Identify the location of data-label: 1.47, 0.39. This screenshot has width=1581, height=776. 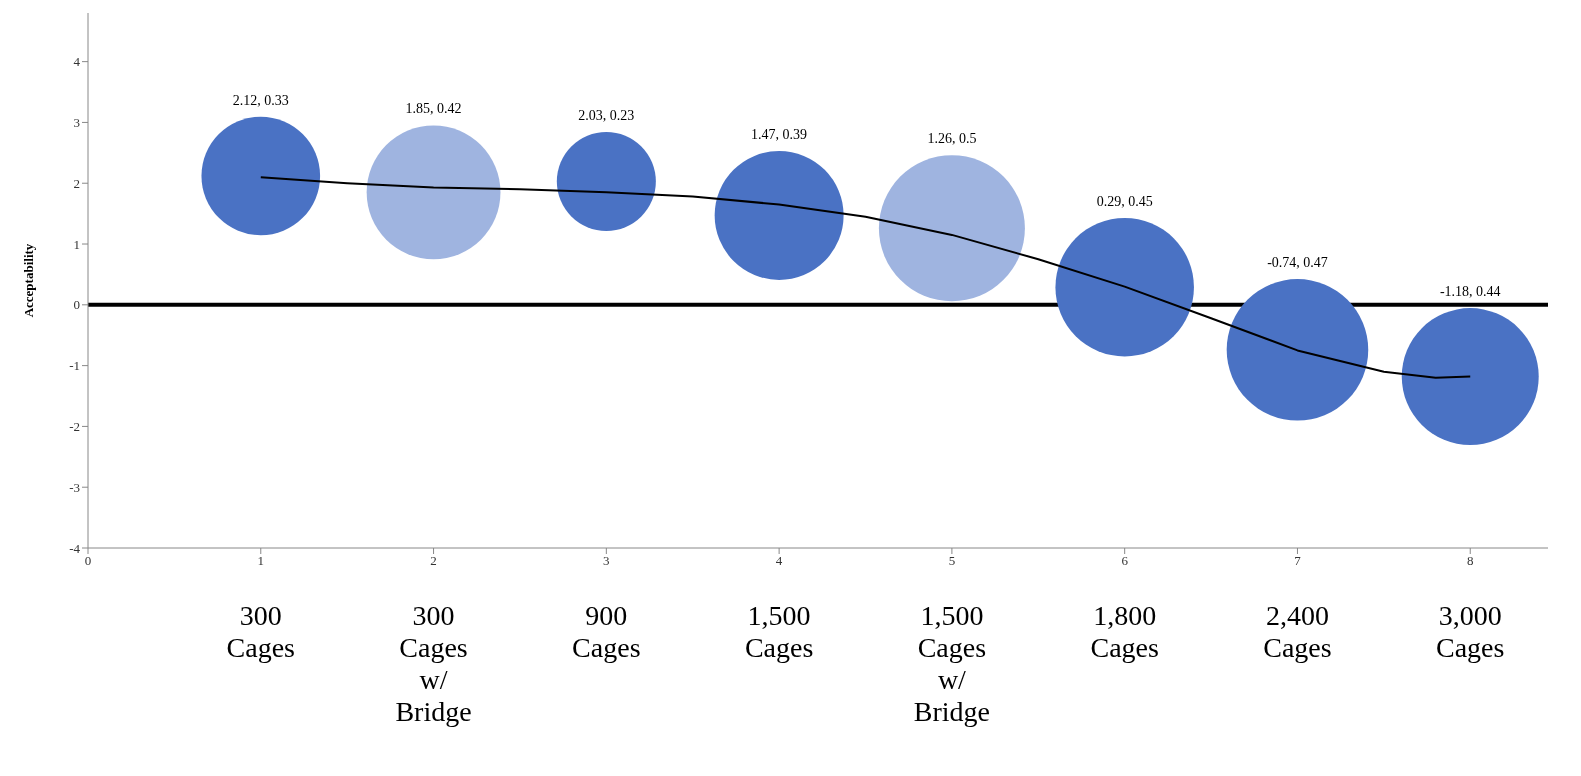
(779, 134).